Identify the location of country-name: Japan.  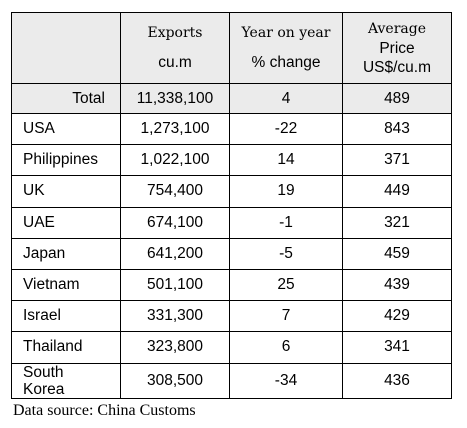
(66, 253).